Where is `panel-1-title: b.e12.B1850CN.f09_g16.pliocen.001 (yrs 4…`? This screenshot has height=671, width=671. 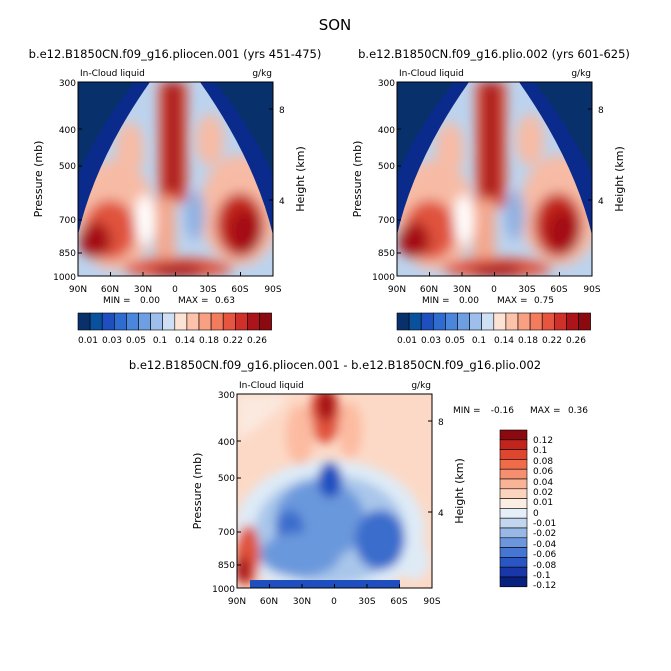
panel-1-title: b.e12.B1850CN.f09_g16.pliocen.001 (yrs 4… is located at coordinates (175, 54).